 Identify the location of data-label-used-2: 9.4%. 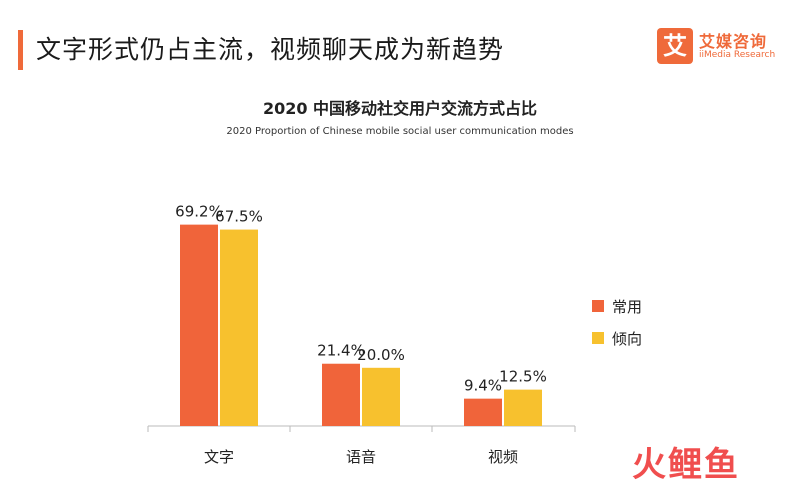
(483, 386).